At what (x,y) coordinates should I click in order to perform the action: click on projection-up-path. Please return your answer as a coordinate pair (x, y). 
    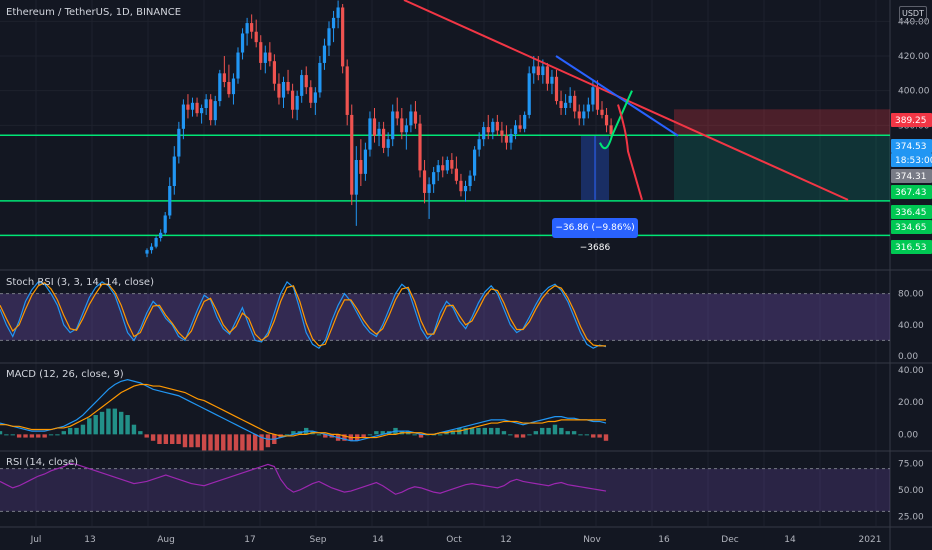
    Looking at the image, I should click on (616, 120).